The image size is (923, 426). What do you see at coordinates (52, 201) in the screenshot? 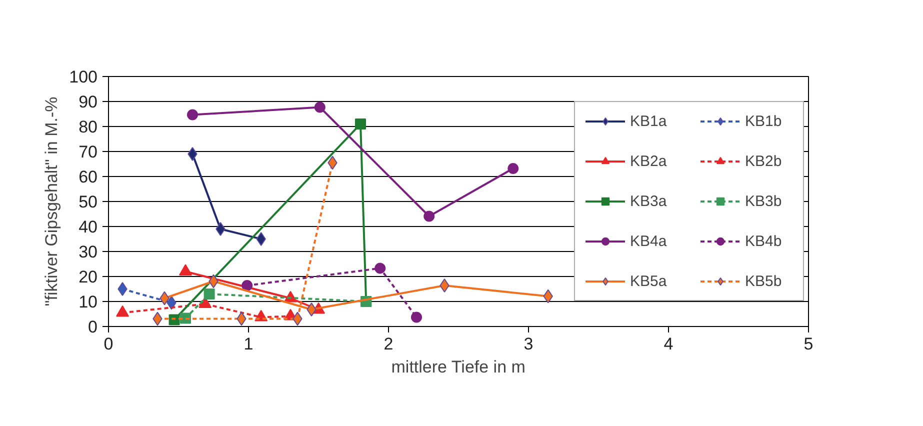
I see `y-axis-title: "fiktiver Gipsgehalt" in M.-%` at bounding box center [52, 201].